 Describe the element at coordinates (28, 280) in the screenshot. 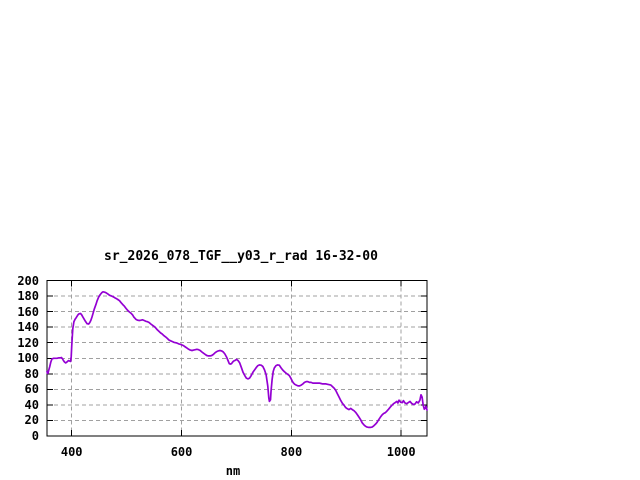

I see `y-tick-label: 200` at that location.